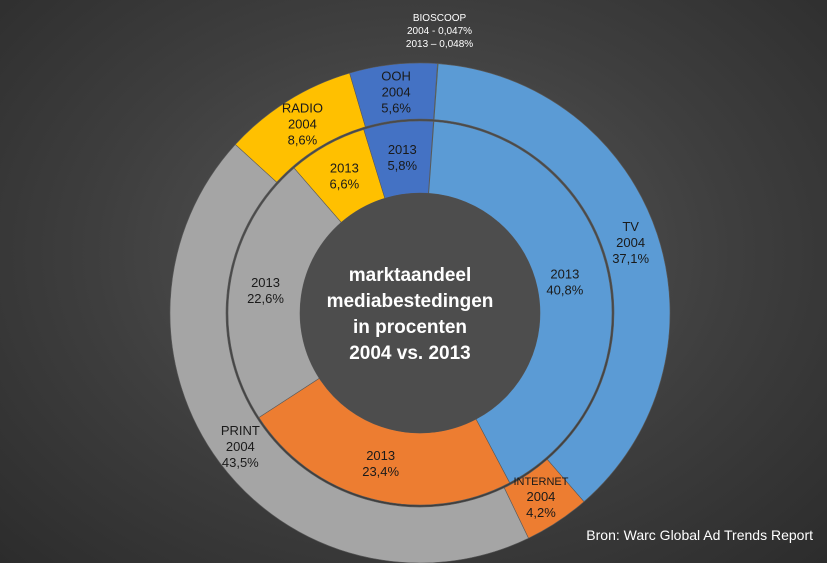  I want to click on center-title-line-2: mediabestedingen, so click(410, 301).